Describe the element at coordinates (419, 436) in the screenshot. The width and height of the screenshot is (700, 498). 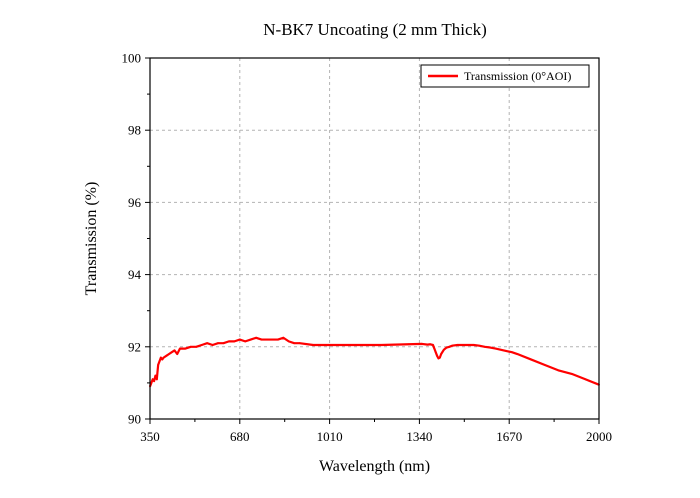
I see `x-tick-label: 1340` at that location.